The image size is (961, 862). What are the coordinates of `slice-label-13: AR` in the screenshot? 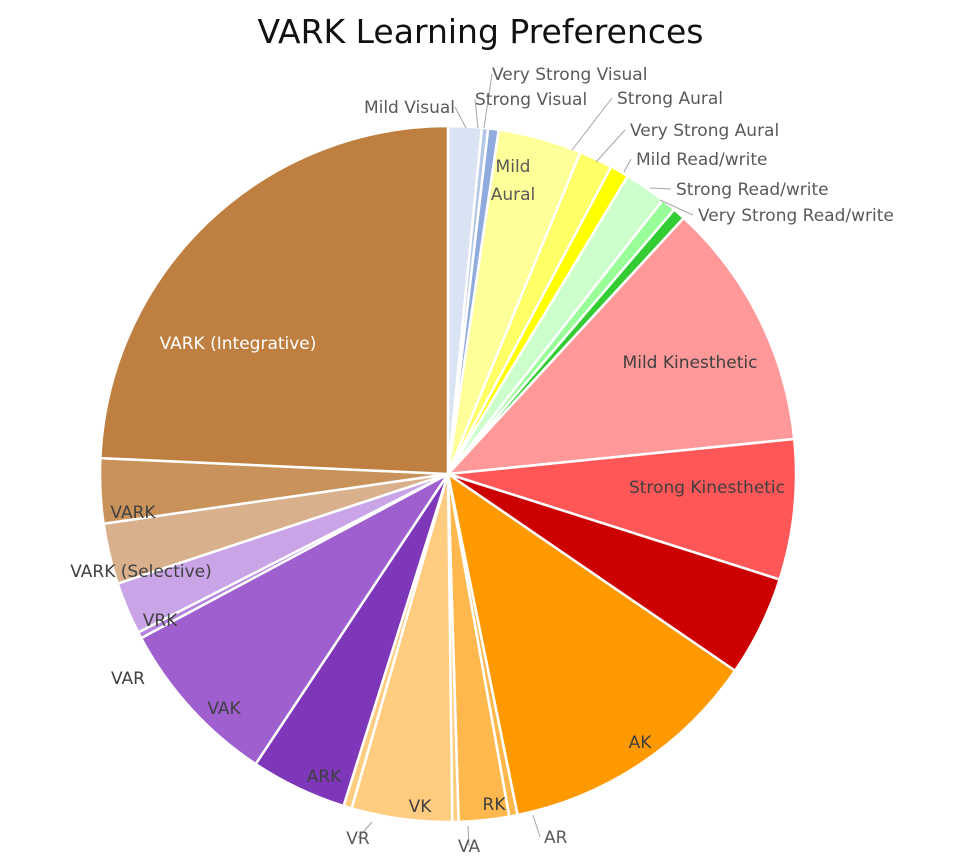 It's located at (556, 838).